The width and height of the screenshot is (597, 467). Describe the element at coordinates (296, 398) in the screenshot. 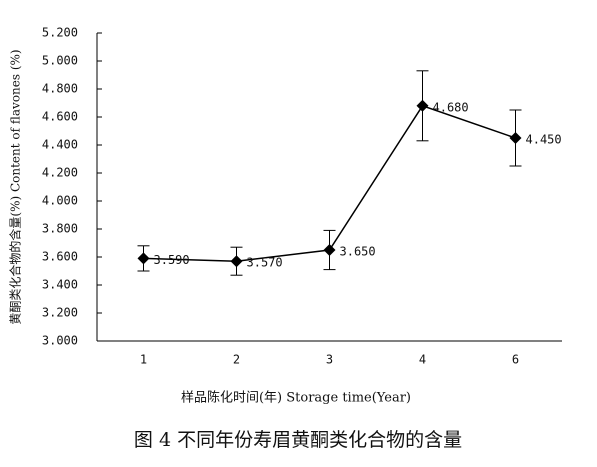

I see `x-axis-title: 样品陈化时间(年) Storage time(Year)` at that location.